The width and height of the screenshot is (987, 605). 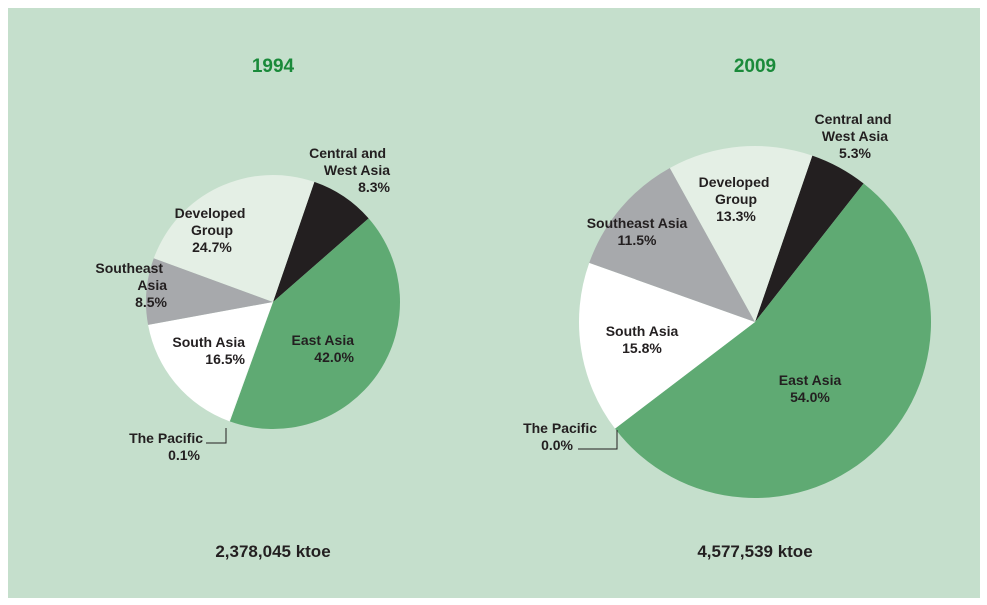 I want to click on total-annotation: 2,378,045 ktoe, so click(x=272, y=551).